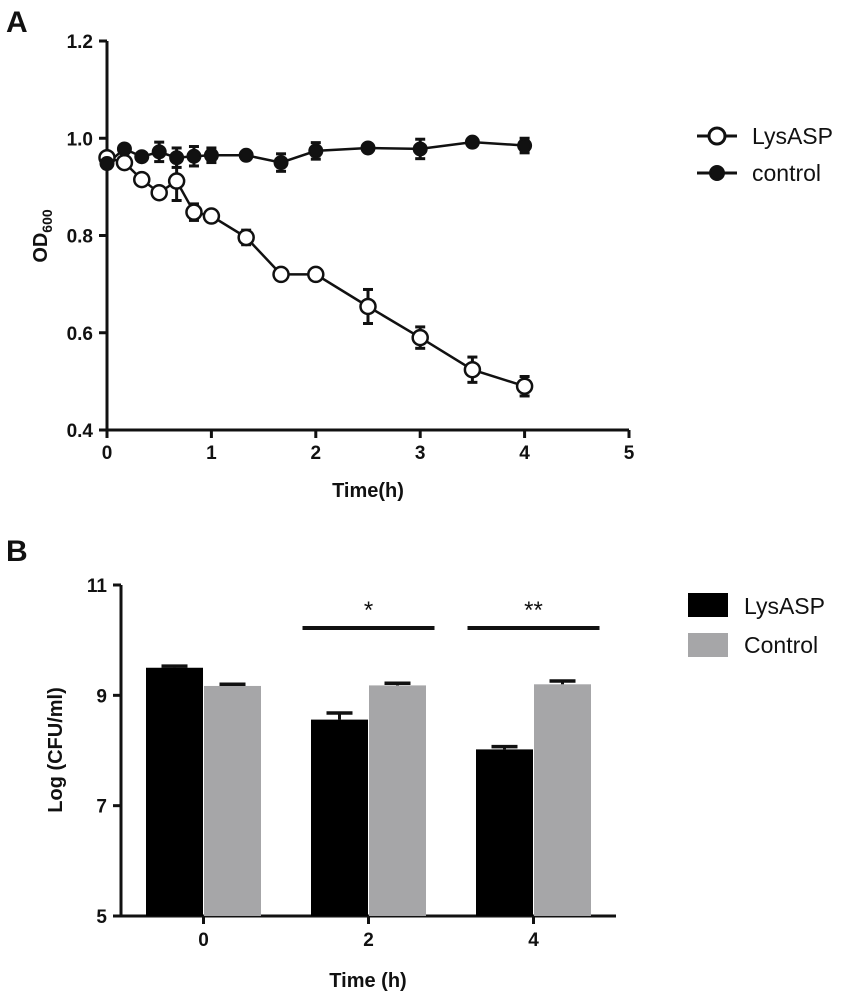 The width and height of the screenshot is (854, 1008). I want to click on panel-a-x-tick-label: 0, so click(107, 453).